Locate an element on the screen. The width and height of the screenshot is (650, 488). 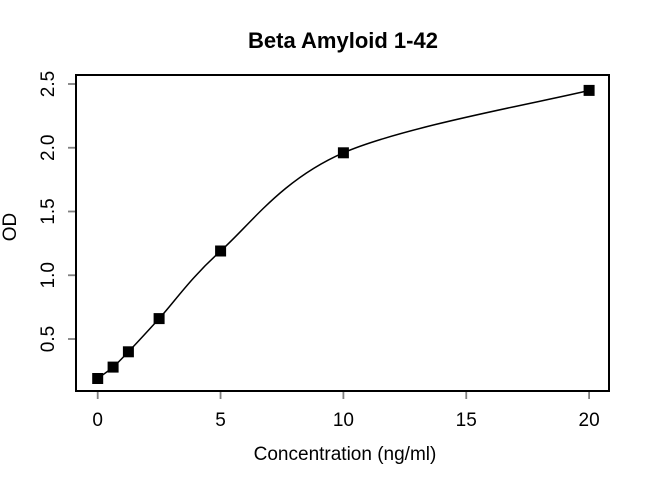
x-tick-label: 20 is located at coordinates (589, 420).